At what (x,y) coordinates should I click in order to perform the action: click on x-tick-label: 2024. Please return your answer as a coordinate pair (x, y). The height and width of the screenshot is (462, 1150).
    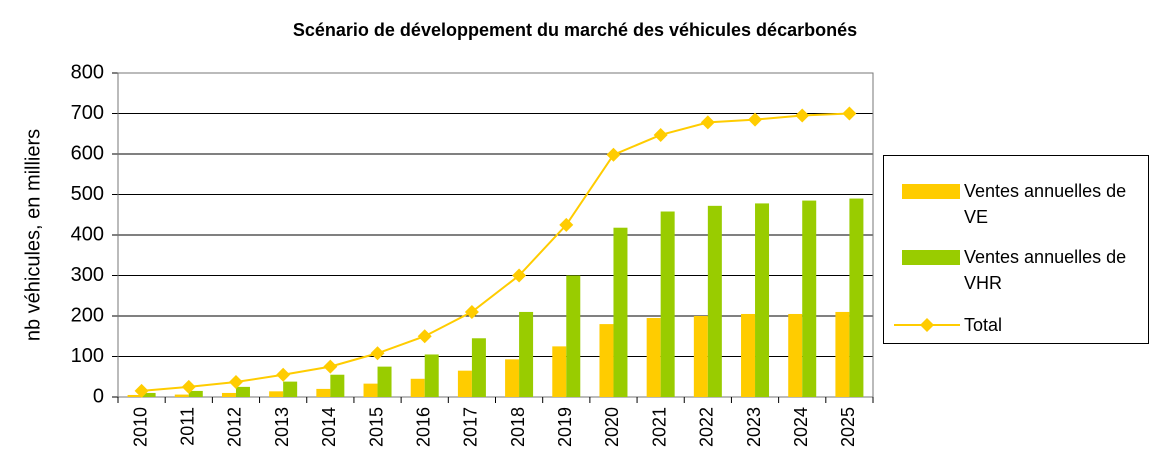
    Looking at the image, I should click on (801, 427).